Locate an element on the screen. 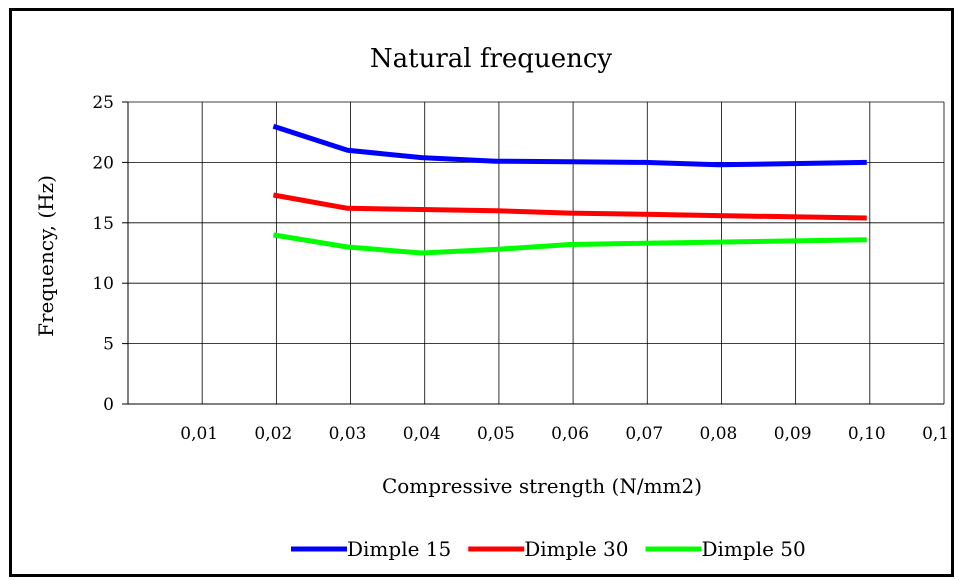 The image size is (961, 580). x-tick-label-0: 0,01 is located at coordinates (199, 434).